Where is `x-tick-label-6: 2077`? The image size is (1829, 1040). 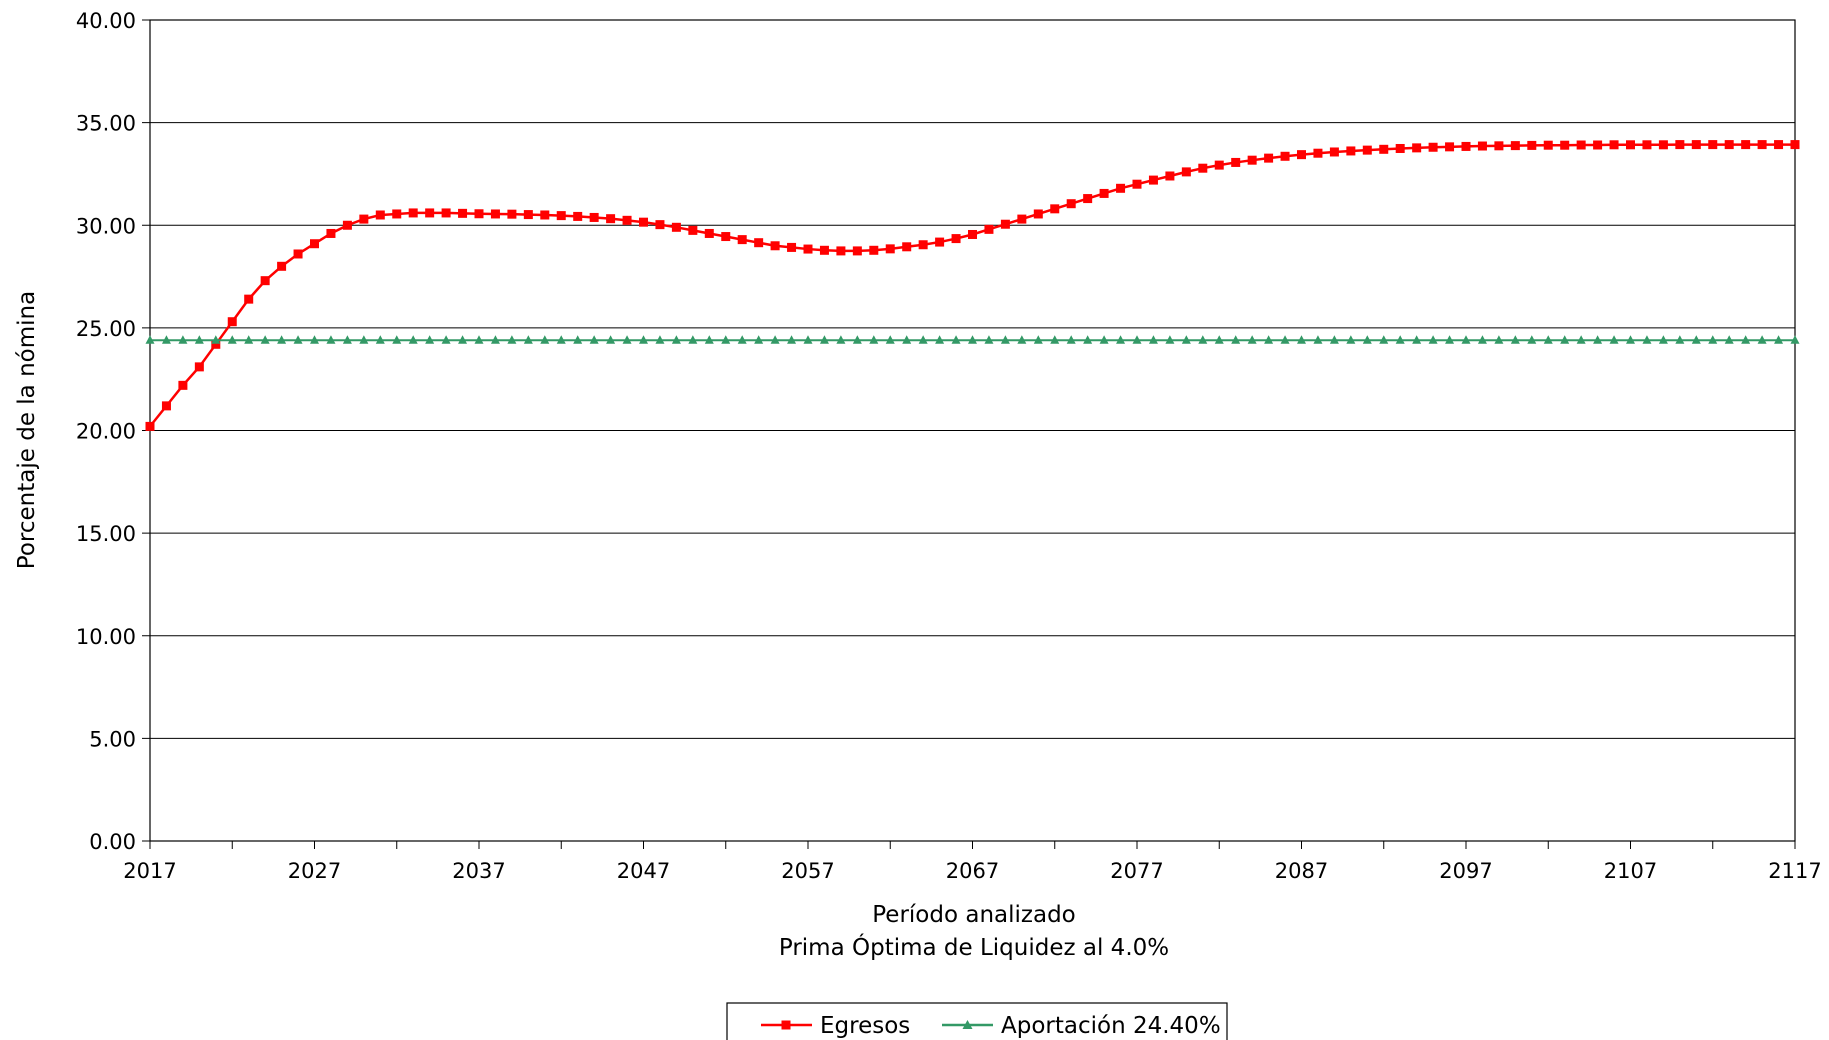 x-tick-label-6: 2077 is located at coordinates (1136, 871).